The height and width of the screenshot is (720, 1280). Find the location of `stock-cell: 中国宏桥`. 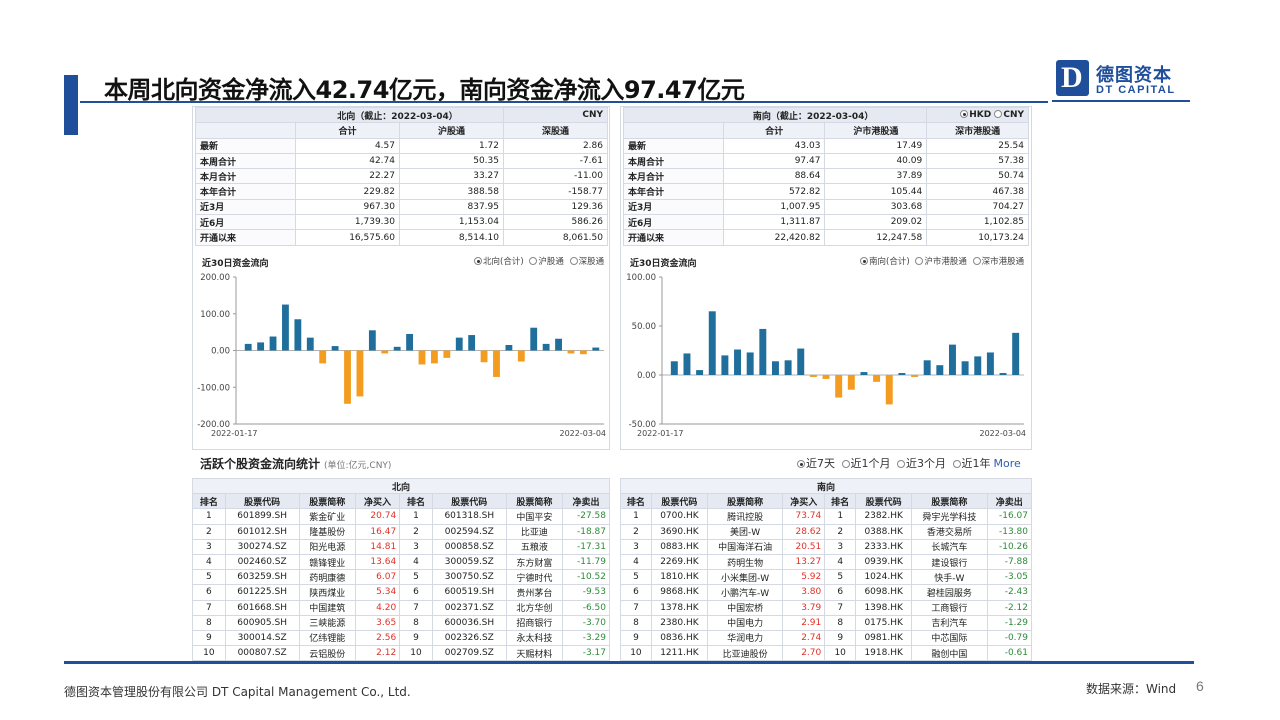

stock-cell: 中国宏桥 is located at coordinates (745, 607).